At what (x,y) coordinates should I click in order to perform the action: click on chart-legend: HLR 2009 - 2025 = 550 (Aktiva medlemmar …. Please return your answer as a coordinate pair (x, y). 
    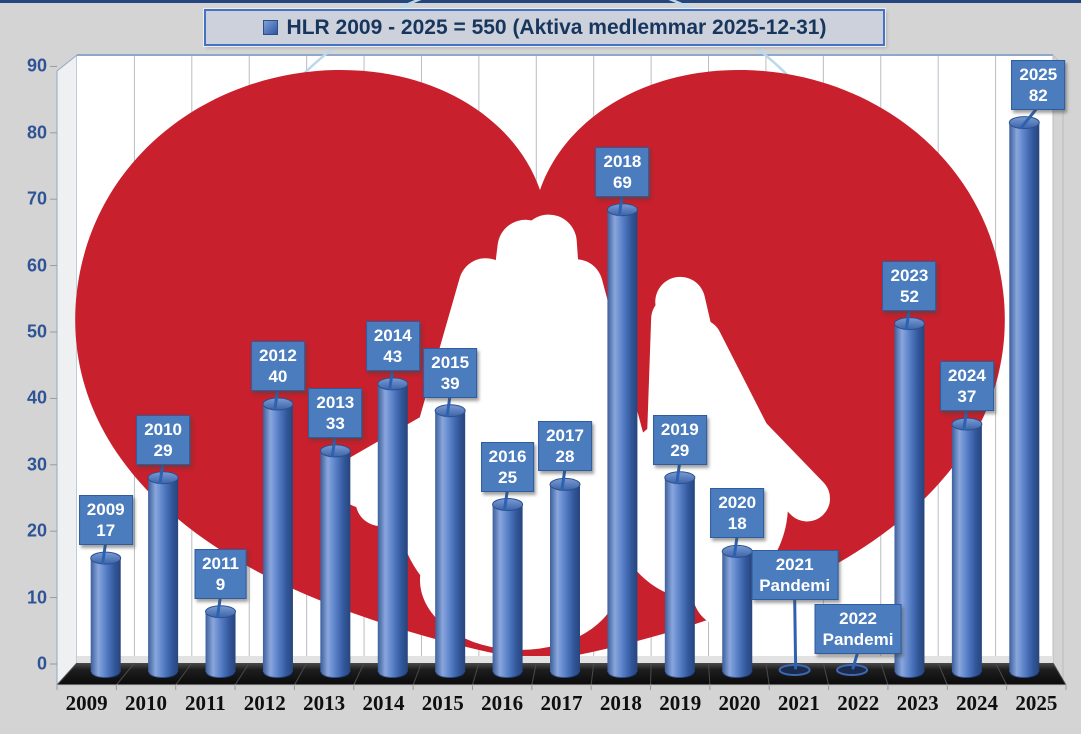
    Looking at the image, I should click on (544, 27).